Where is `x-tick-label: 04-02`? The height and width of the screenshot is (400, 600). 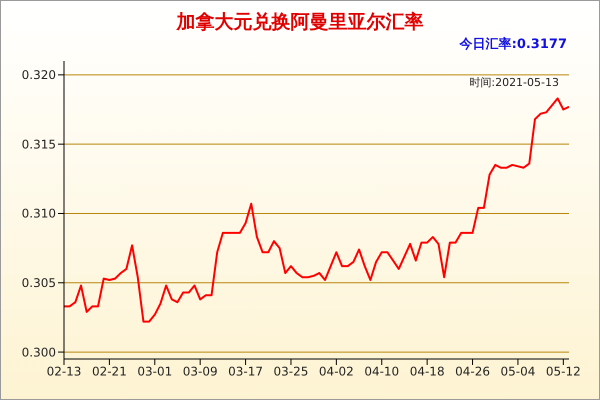 x-tick-label: 04-02 is located at coordinates (336, 371).